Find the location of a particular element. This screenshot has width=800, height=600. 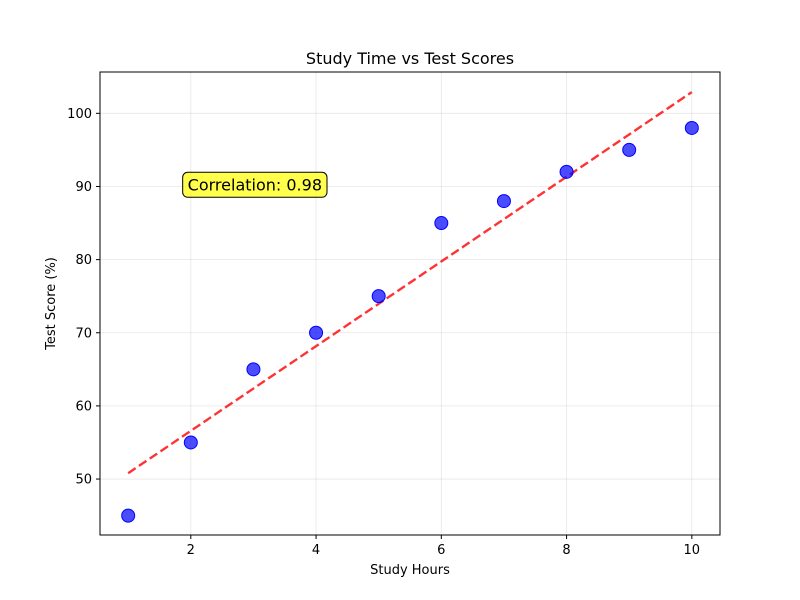

x-tick-label: 2 is located at coordinates (191, 550).